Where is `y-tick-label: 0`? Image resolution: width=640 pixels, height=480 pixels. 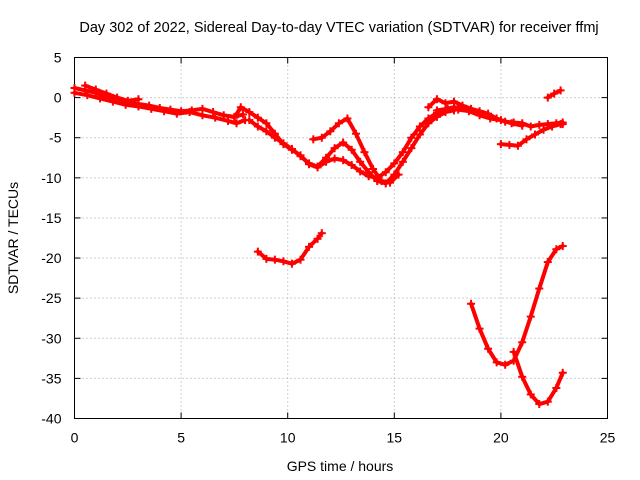 y-tick-label: 0 is located at coordinates (58, 98).